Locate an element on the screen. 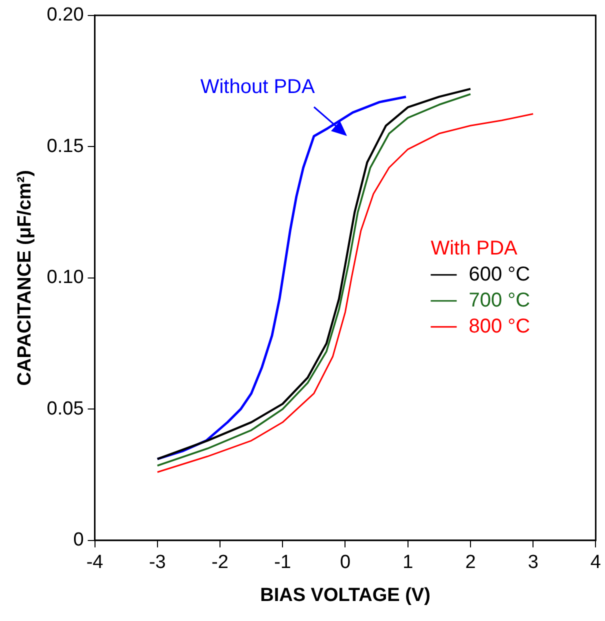  legend-title: With PDA is located at coordinates (474, 248).